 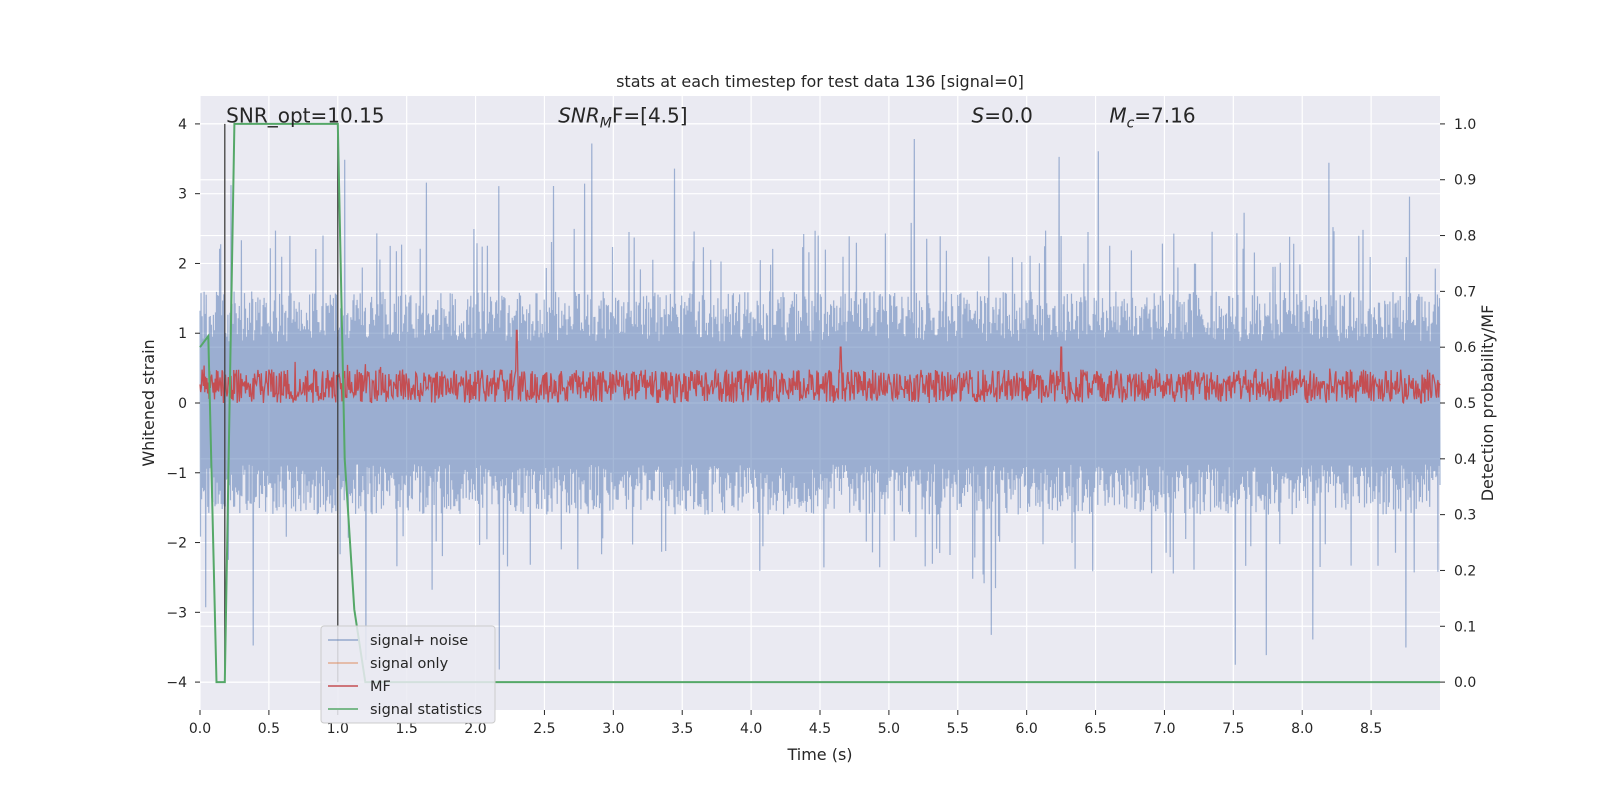 What do you see at coordinates (1152, 117) in the screenshot?
I see `annotation-3: Mc=7.16` at bounding box center [1152, 117].